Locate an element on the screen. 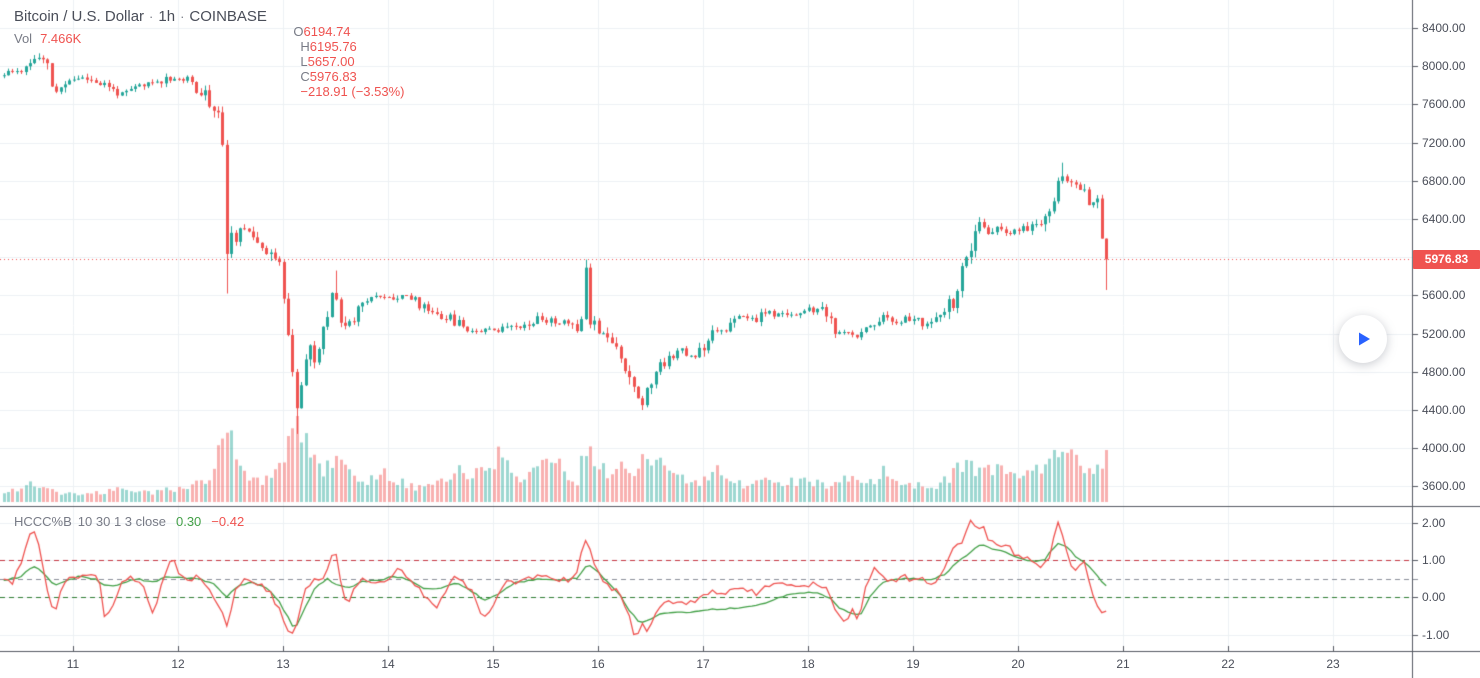 This screenshot has height=678, width=1480. current-price-badge: 5976.83 is located at coordinates (1446, 259).